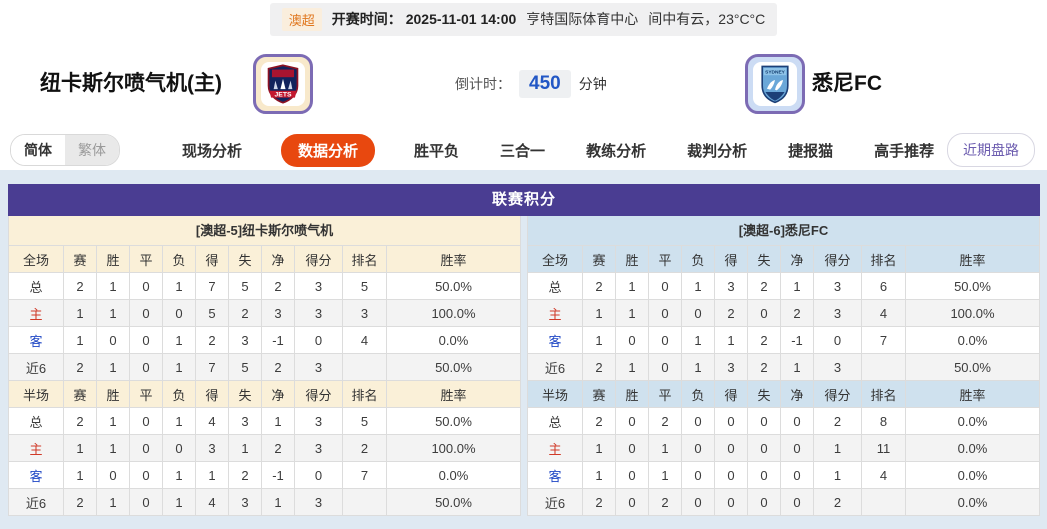 Image resolution: width=1047 pixels, height=529 pixels. I want to click on tab-裁判分析: 裁判分析, so click(717, 151).